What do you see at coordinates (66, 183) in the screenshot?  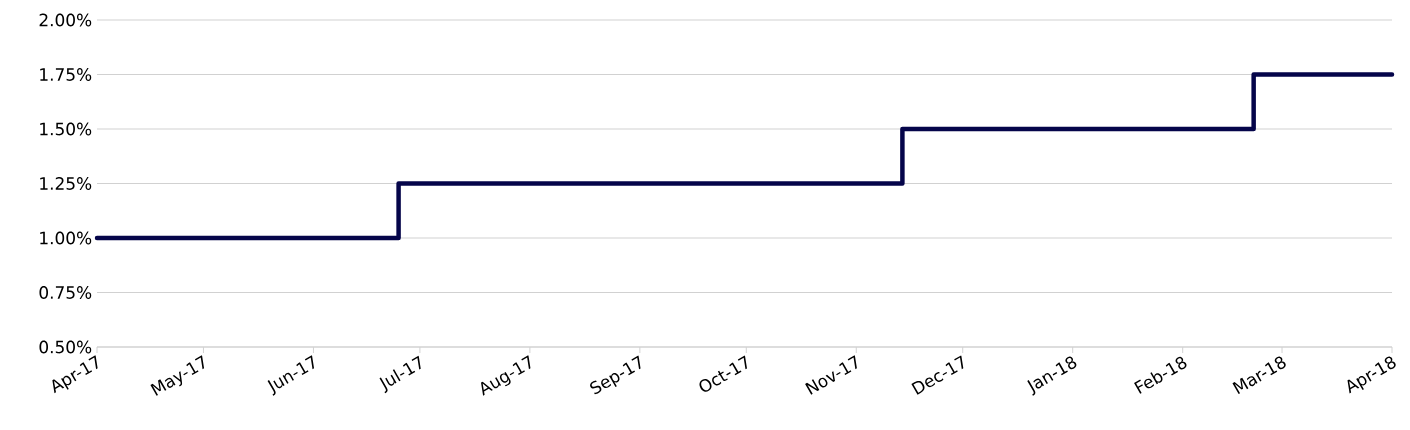 I see `y-tick-label: 1.25%` at bounding box center [66, 183].